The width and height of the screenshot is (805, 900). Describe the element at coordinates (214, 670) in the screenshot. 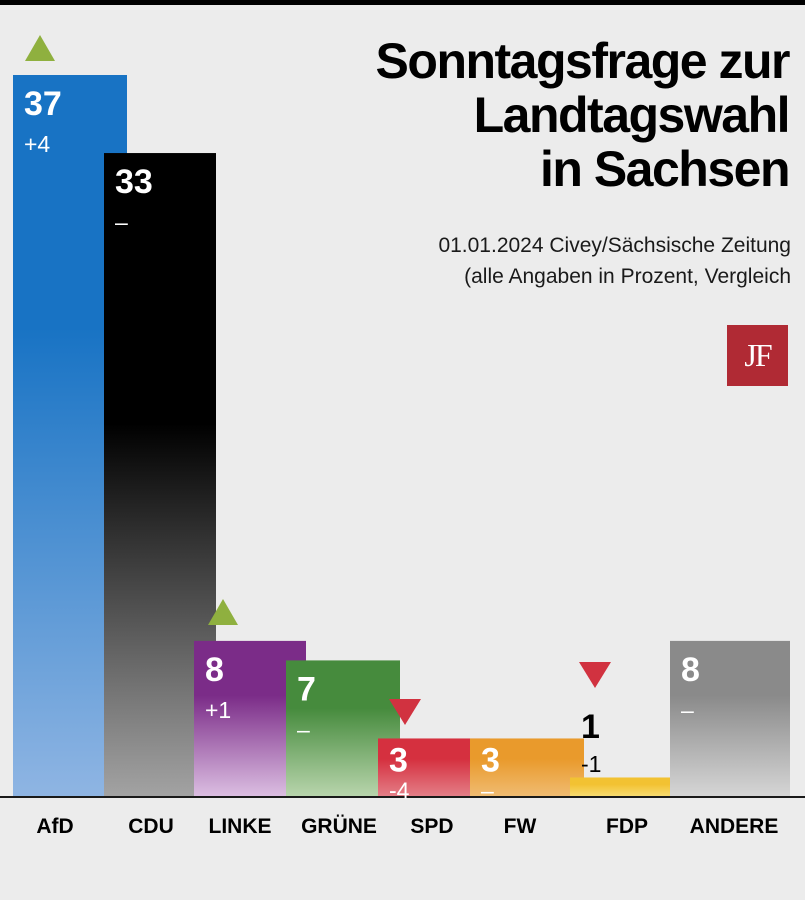

I see `value-label-linke: 8` at that location.